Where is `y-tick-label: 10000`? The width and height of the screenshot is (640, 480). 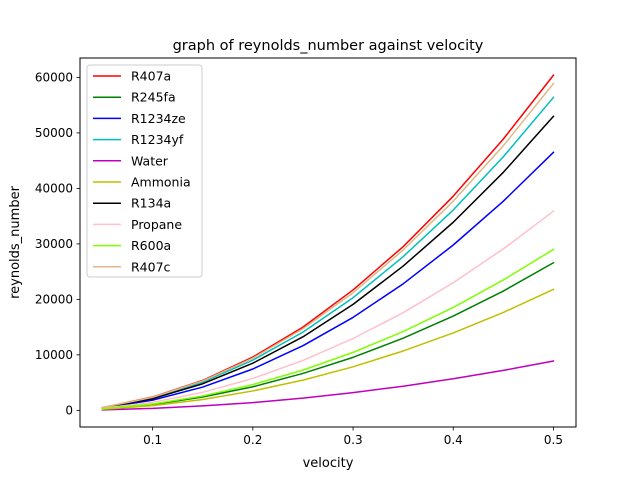 y-tick-label: 10000 is located at coordinates (54, 355).